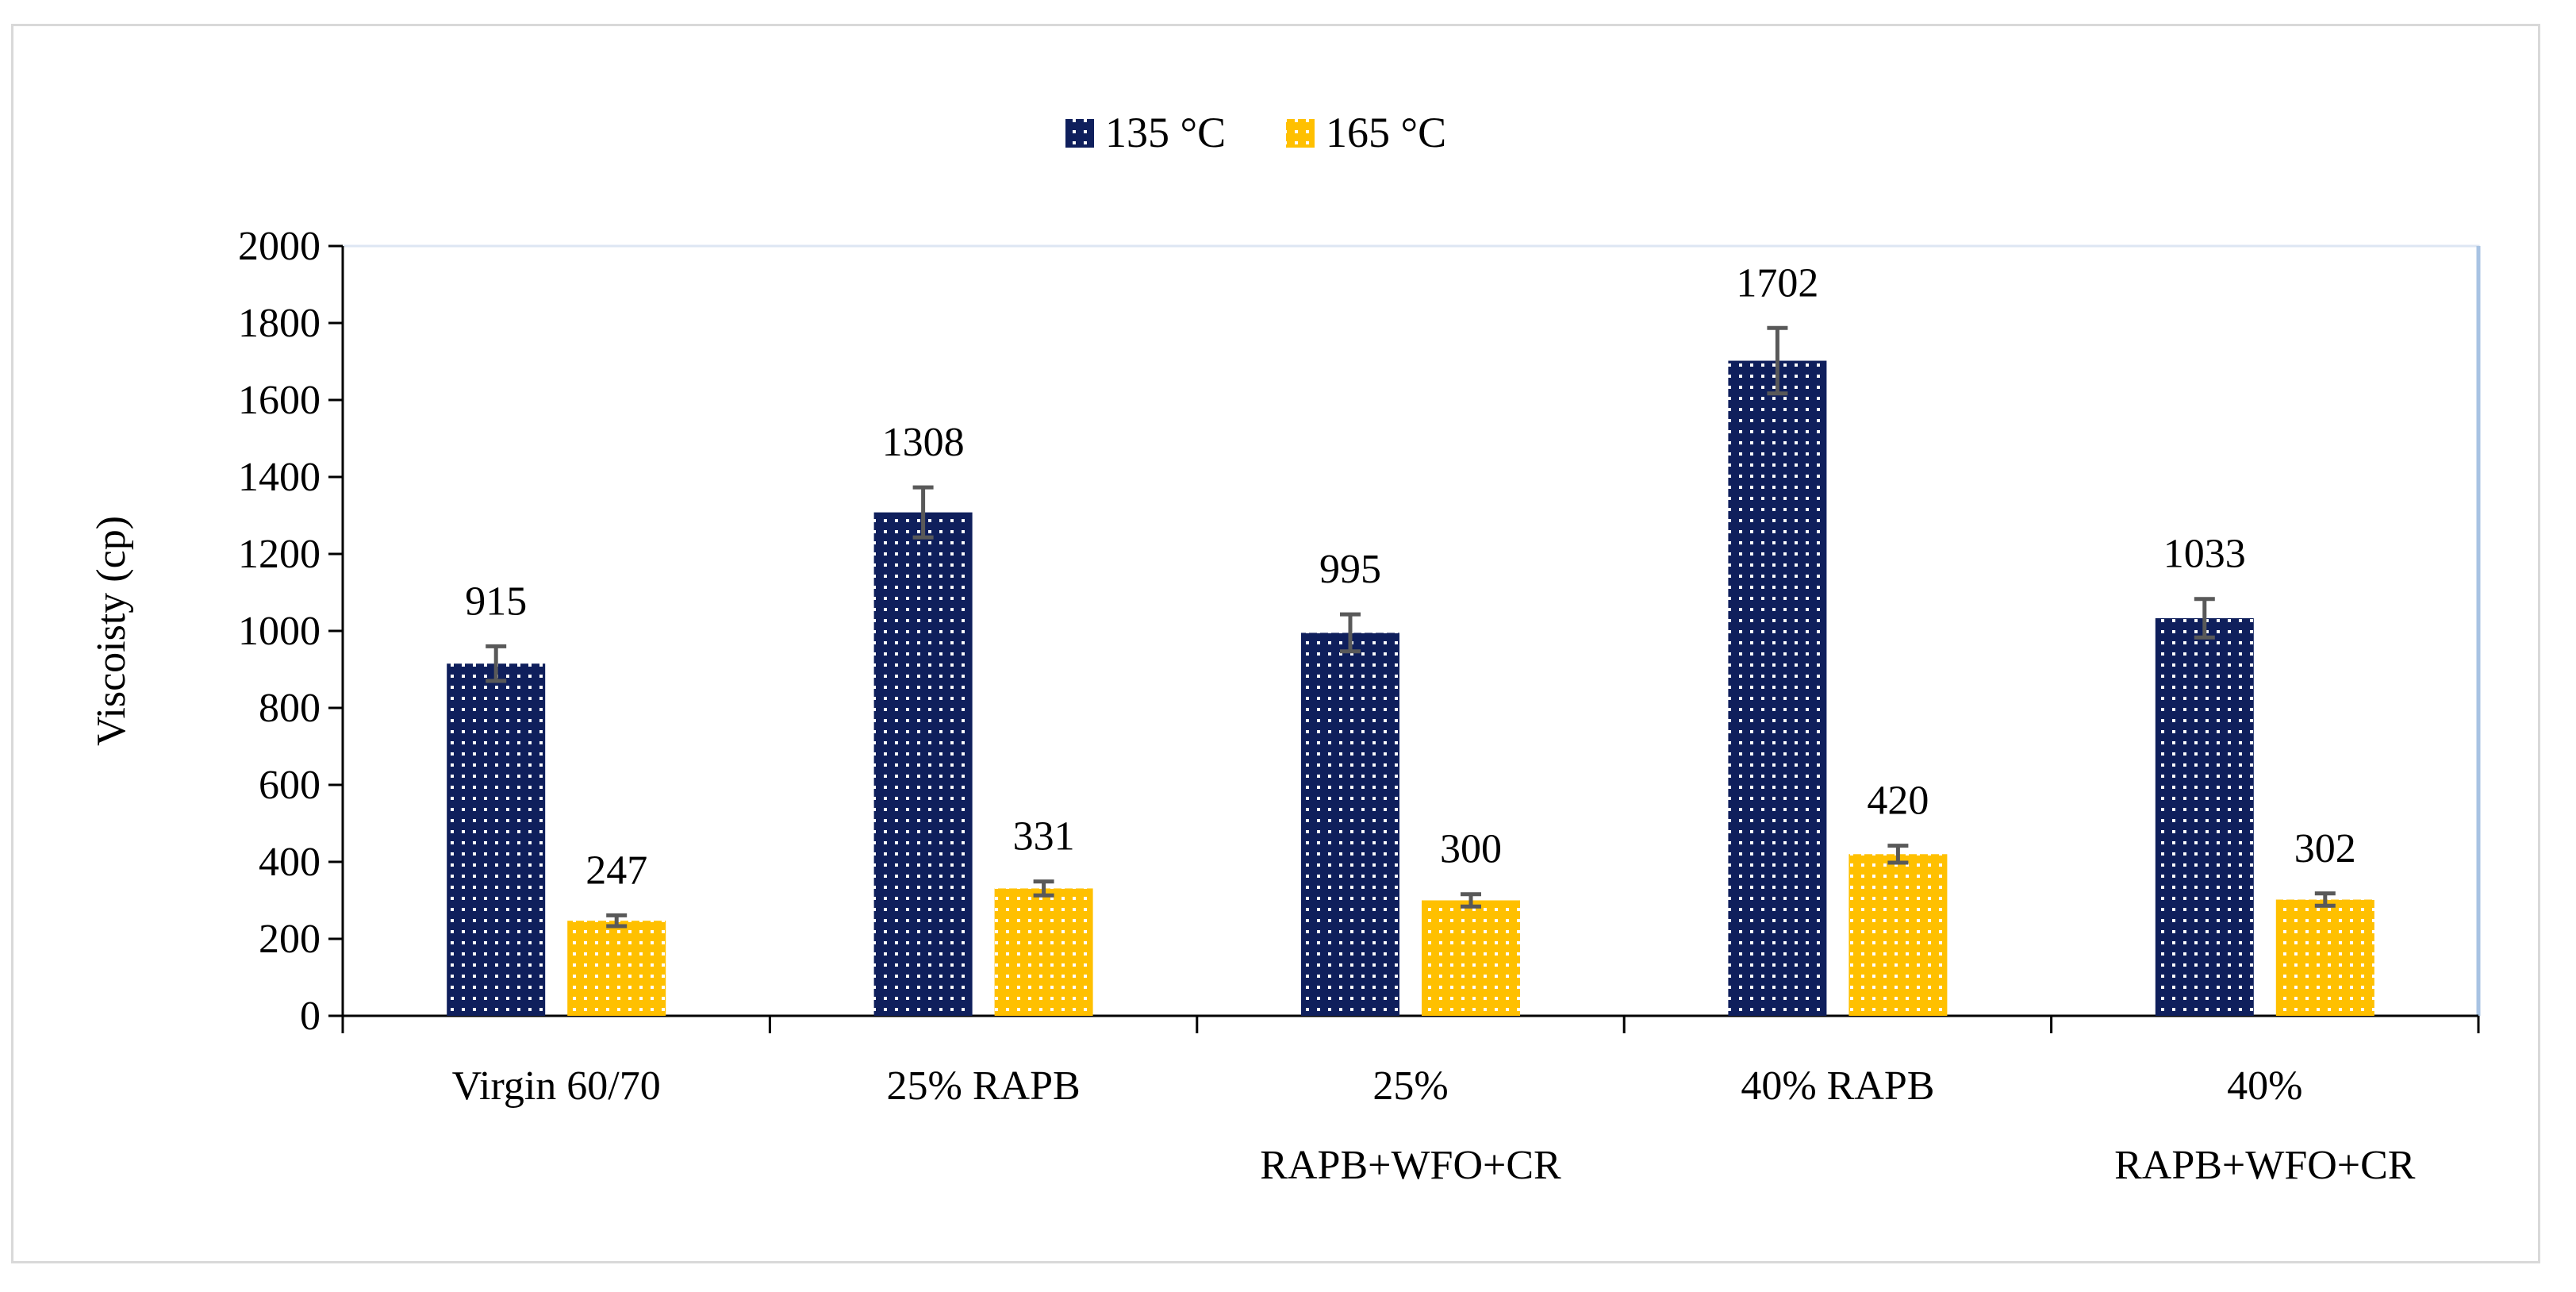 This screenshot has height=1292, width=2576. I want to click on x-tick-label: Virgin 60/70, so click(556, 1086).